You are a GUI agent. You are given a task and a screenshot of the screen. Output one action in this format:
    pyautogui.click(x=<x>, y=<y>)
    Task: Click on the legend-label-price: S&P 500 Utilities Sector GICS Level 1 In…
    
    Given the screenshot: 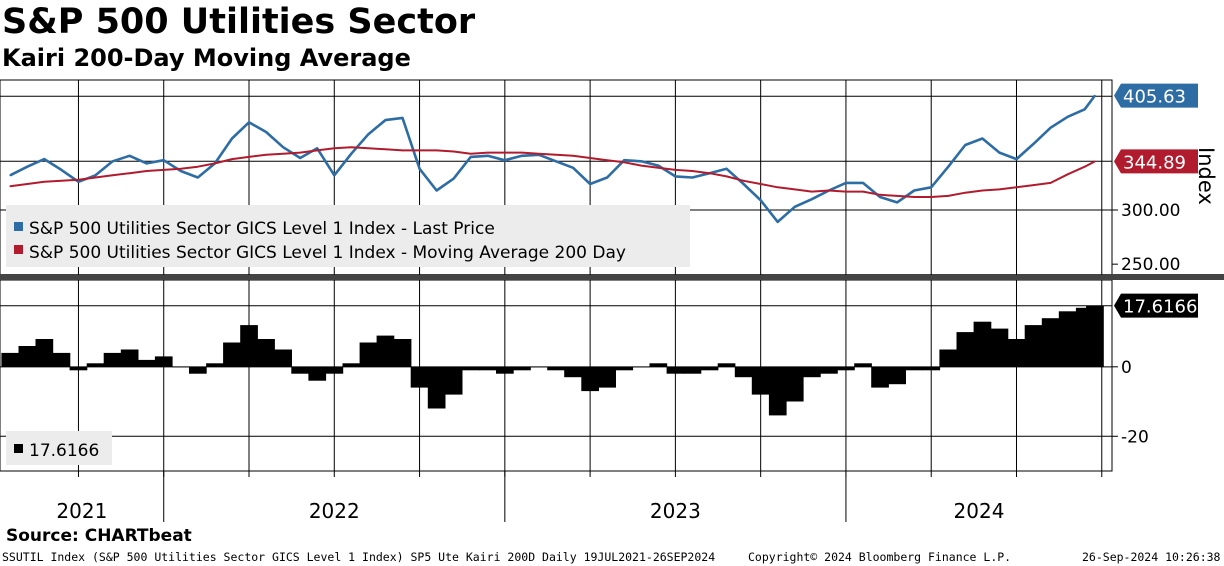 What is the action you would take?
    pyautogui.click(x=262, y=229)
    